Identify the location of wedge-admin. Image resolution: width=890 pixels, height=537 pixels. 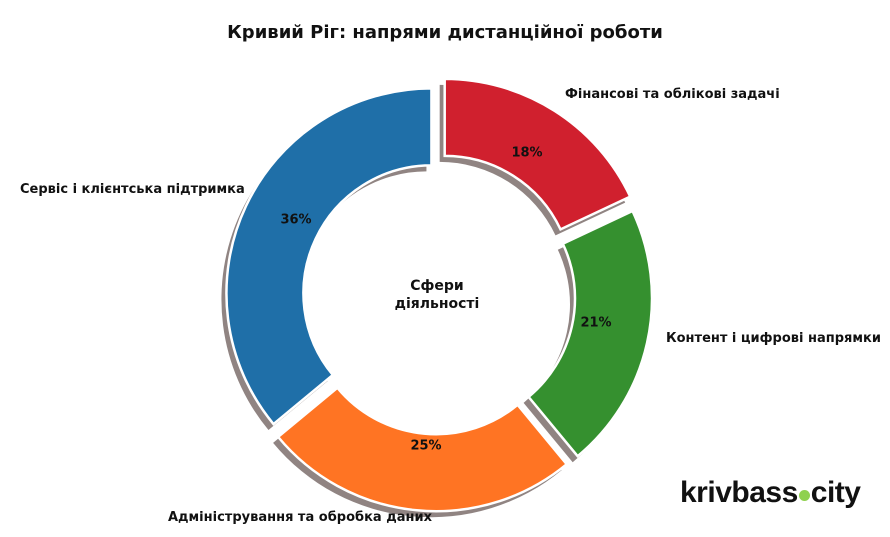
(422, 449).